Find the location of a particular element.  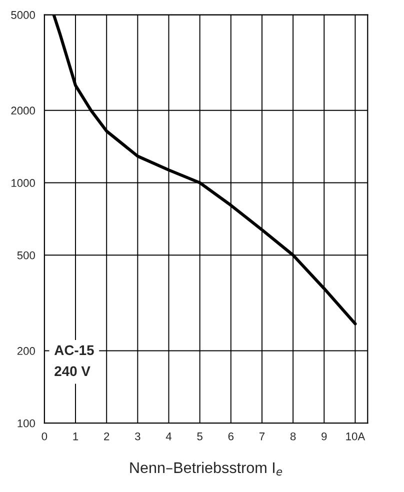

y-tick-label: 200 is located at coordinates (26, 351).